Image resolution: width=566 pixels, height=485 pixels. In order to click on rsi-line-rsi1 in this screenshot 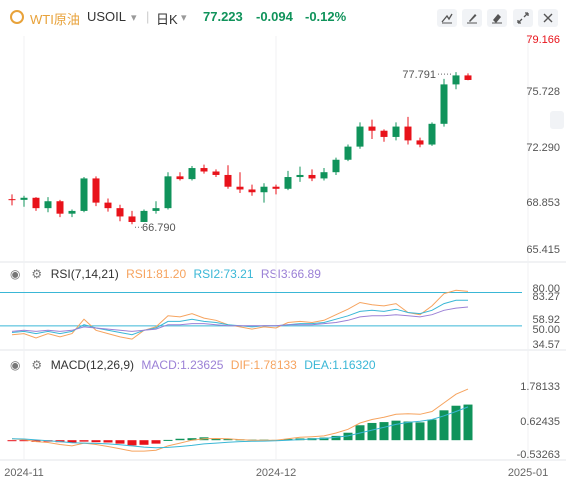, I will do `click(240, 314)`.